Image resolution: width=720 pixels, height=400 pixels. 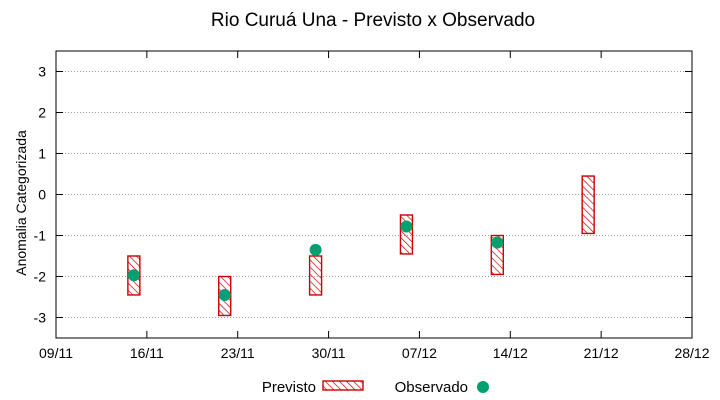 What do you see at coordinates (40, 236) in the screenshot?
I see `y-tick-label: -1` at bounding box center [40, 236].